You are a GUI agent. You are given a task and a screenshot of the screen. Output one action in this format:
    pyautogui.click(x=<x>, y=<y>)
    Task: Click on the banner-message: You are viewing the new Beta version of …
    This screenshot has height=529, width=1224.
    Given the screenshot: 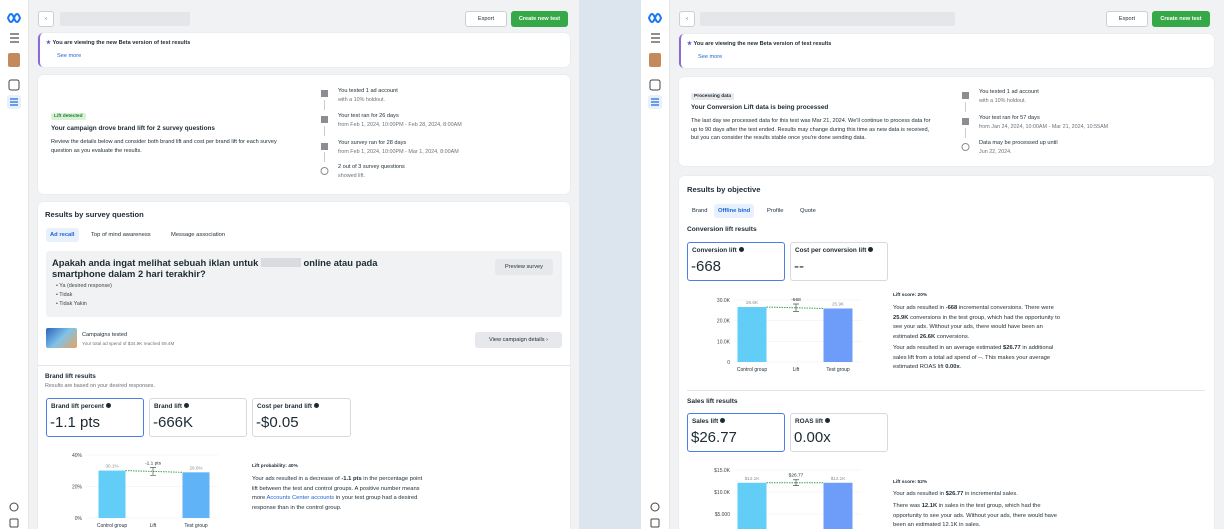 What is the action you would take?
    pyautogui.click(x=121, y=43)
    